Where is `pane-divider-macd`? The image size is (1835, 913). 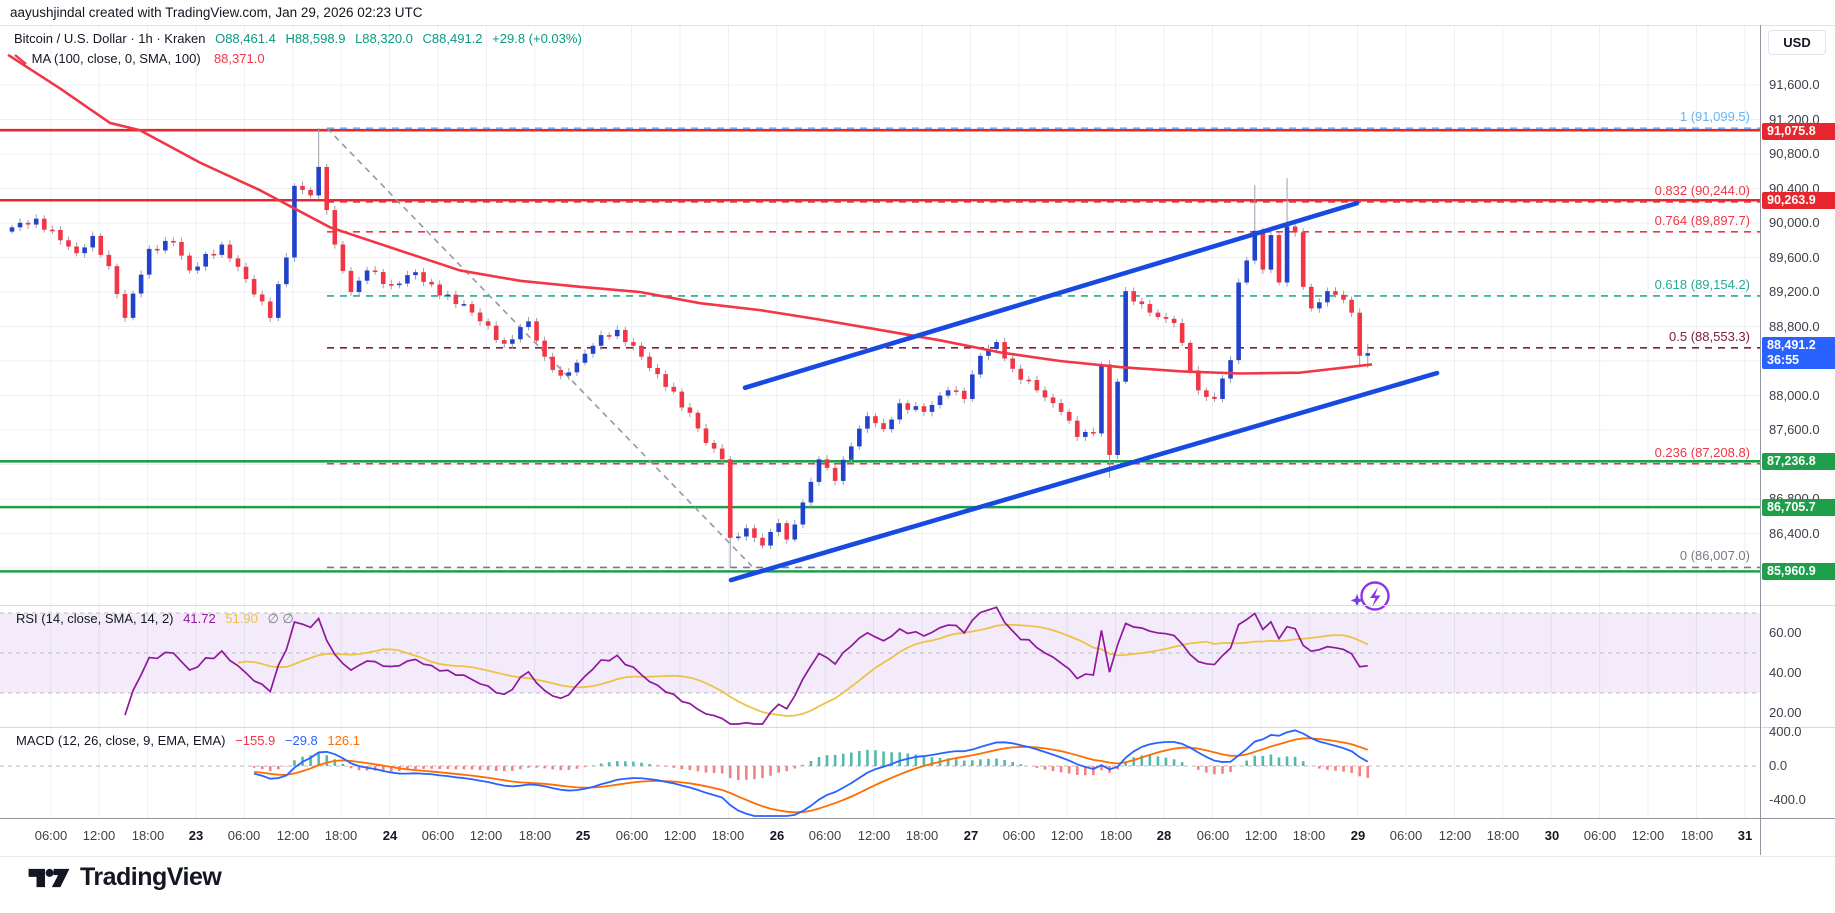
pane-divider-macd is located at coordinates (917, 727).